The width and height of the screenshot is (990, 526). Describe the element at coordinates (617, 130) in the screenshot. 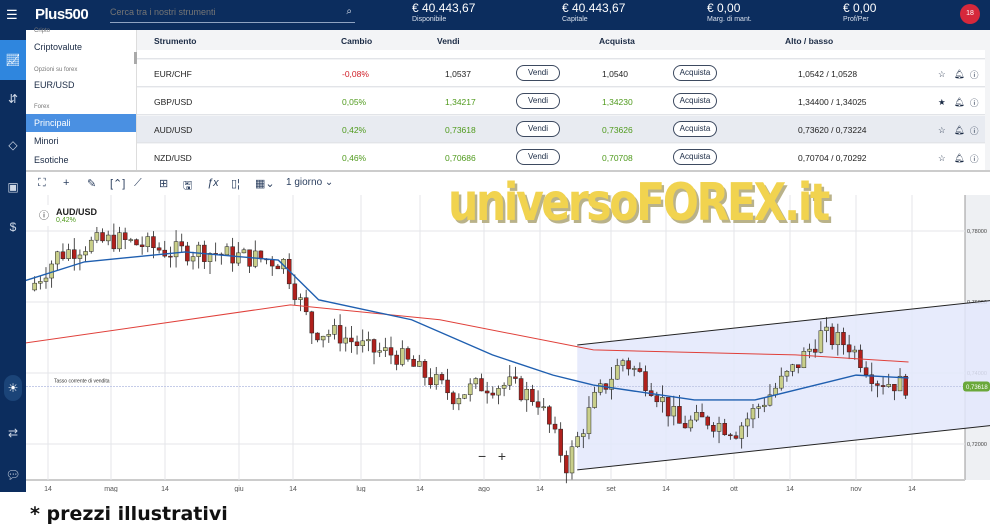

I see `buy-price: 0,73626` at that location.